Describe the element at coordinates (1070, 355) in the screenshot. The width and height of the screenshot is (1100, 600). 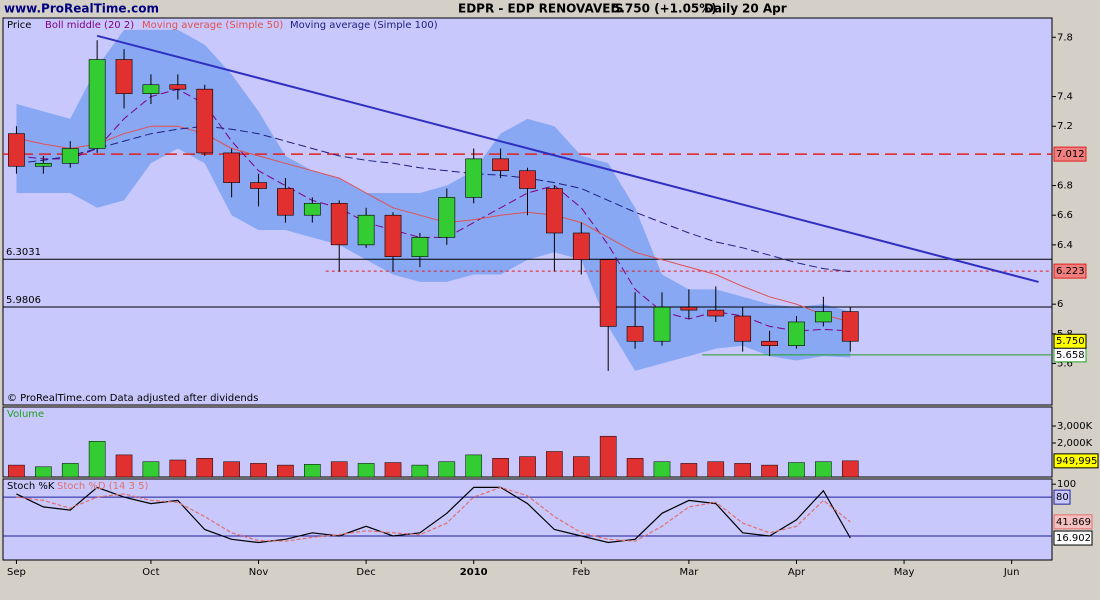
I see `level-label: 5.658` at that location.